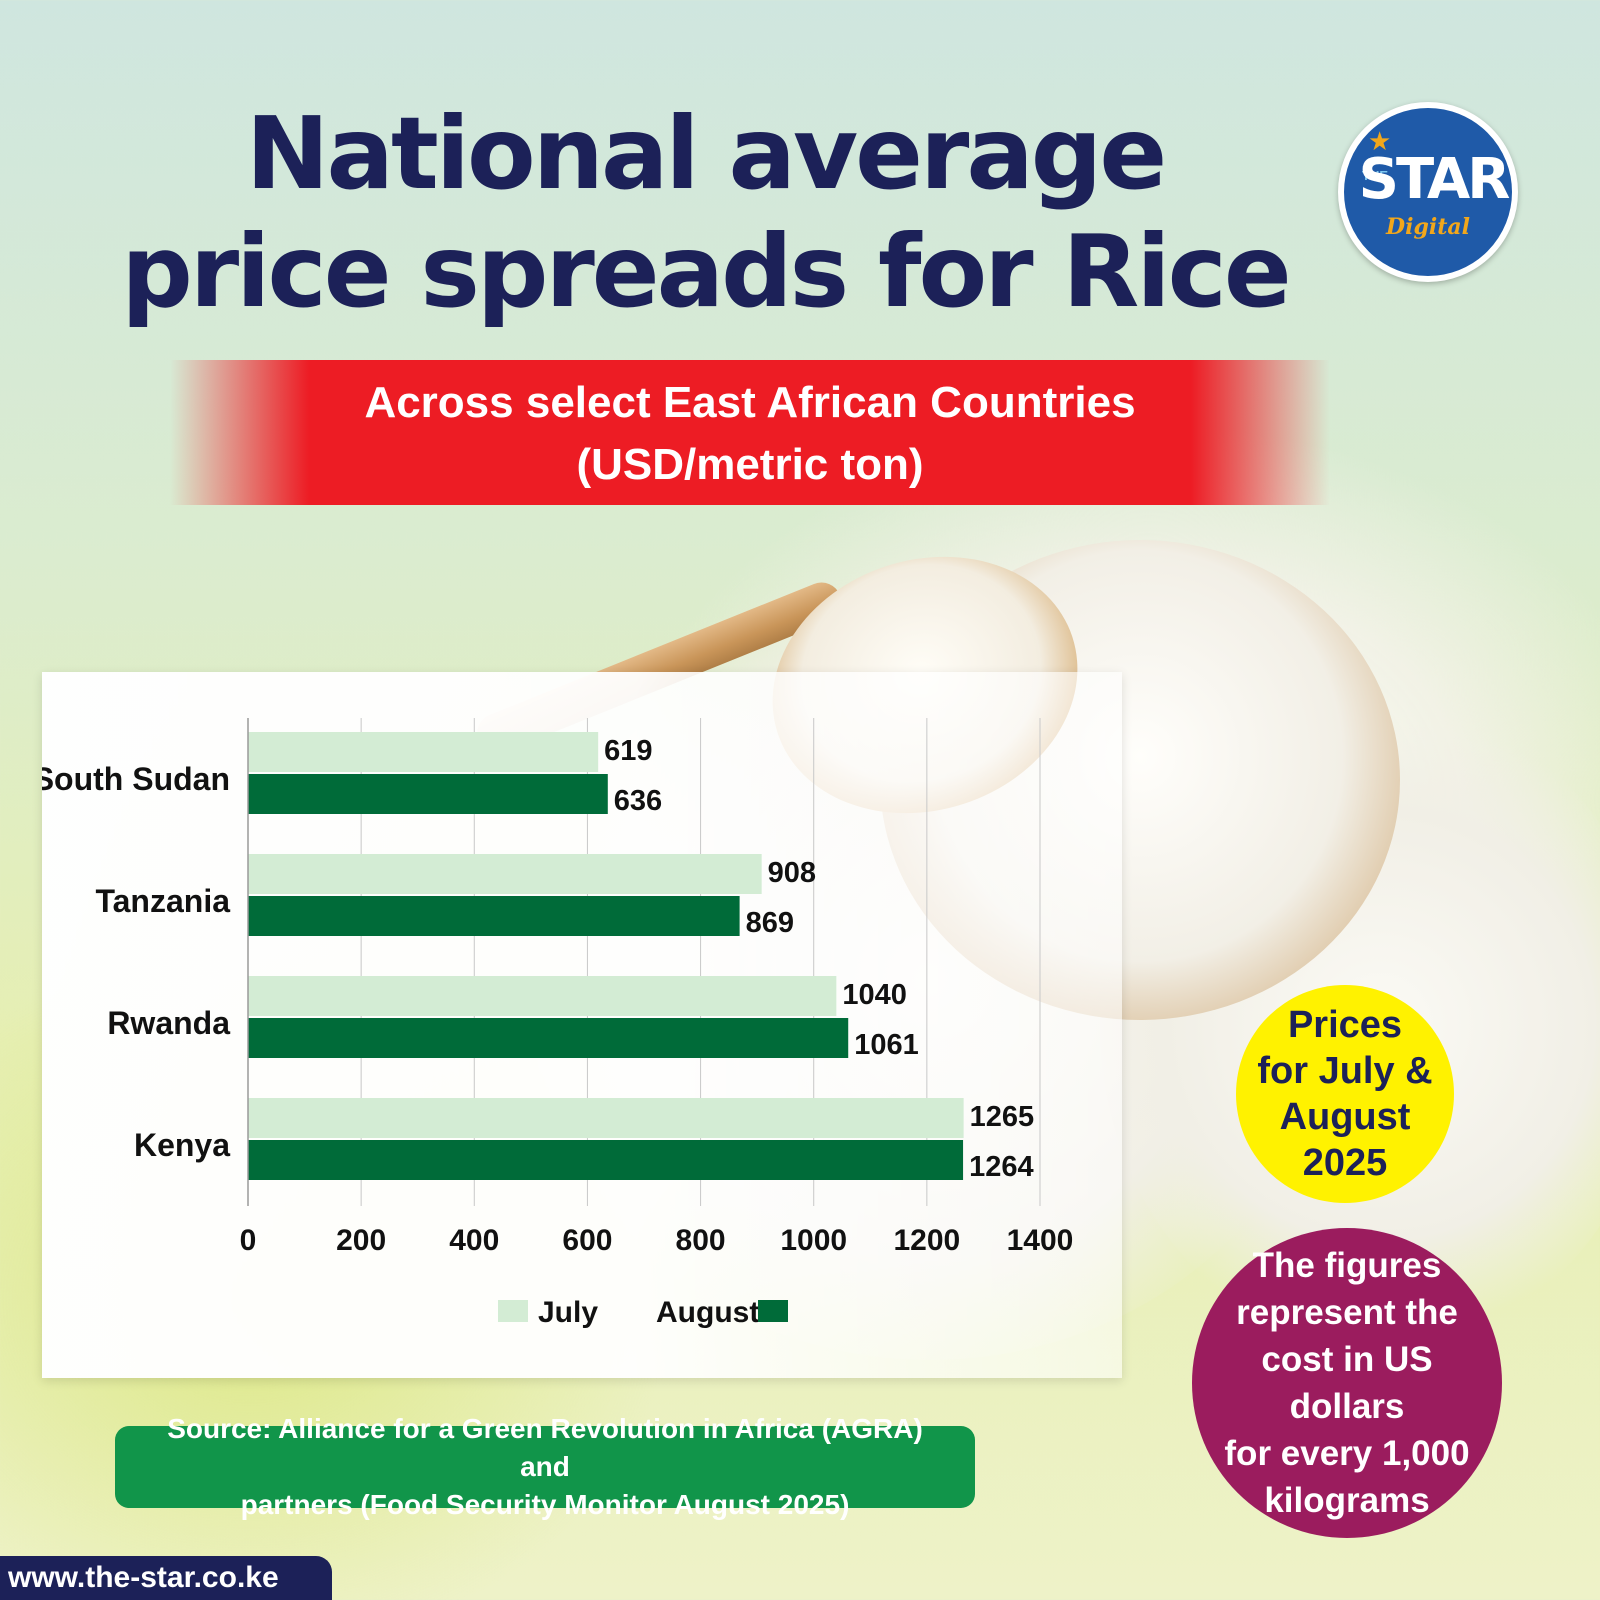  What do you see at coordinates (628, 751) in the screenshot?
I see `data-label: 619` at bounding box center [628, 751].